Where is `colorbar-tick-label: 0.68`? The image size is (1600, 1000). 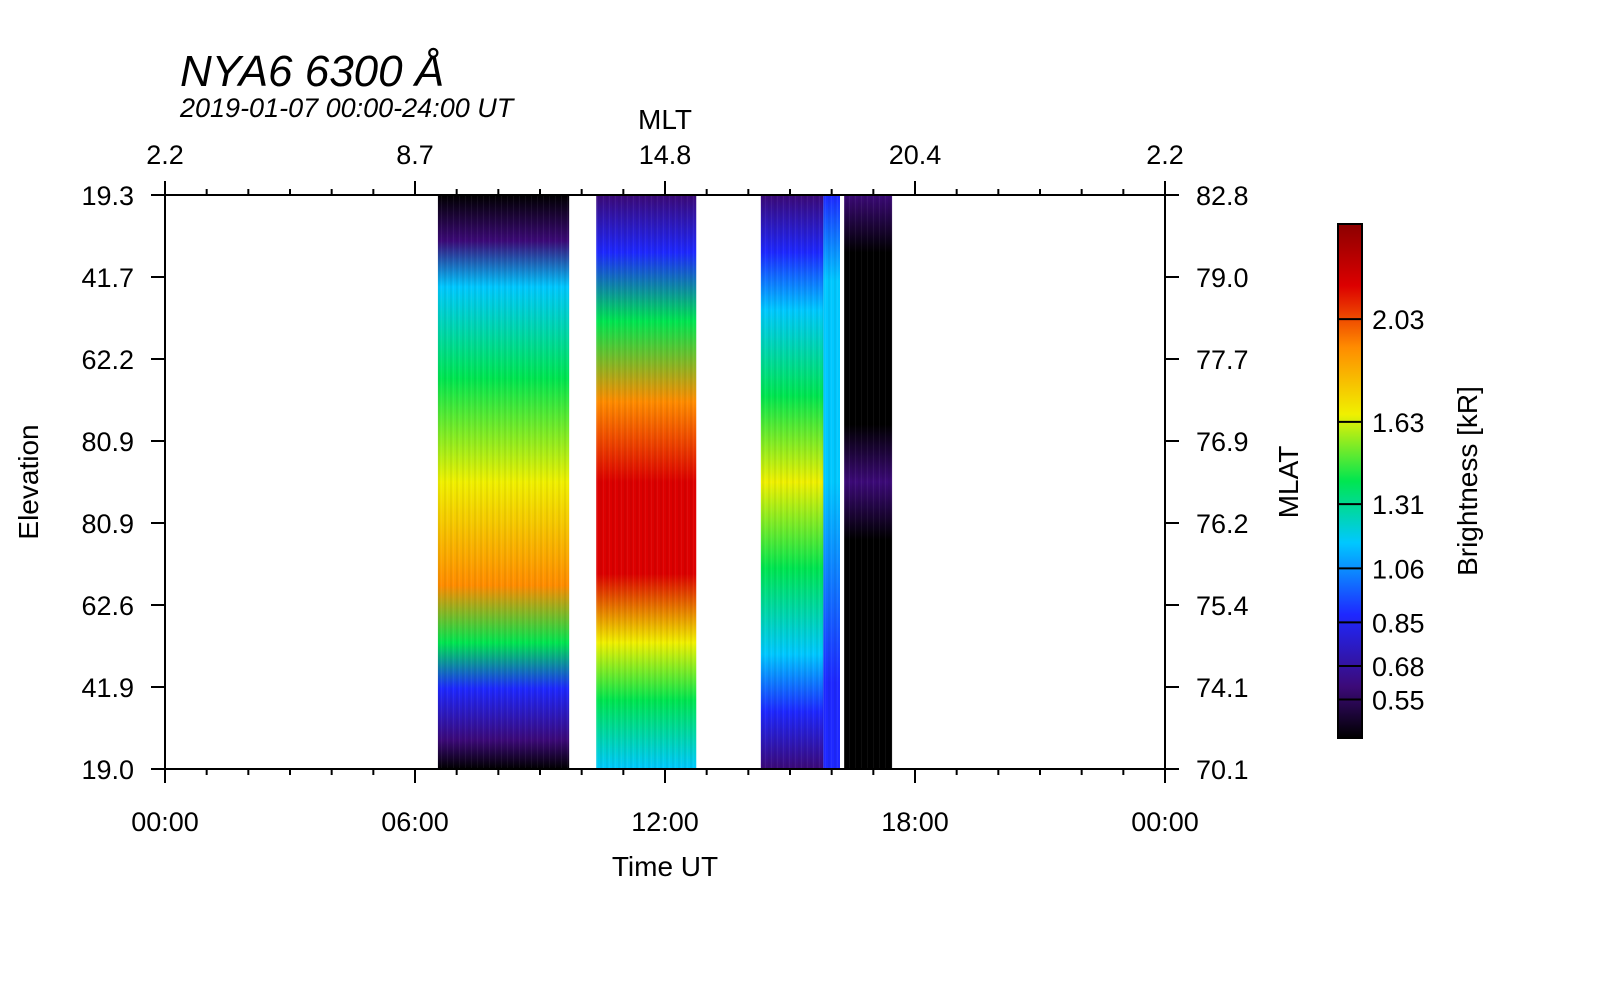
colorbar-tick-label: 0.68 is located at coordinates (1398, 667).